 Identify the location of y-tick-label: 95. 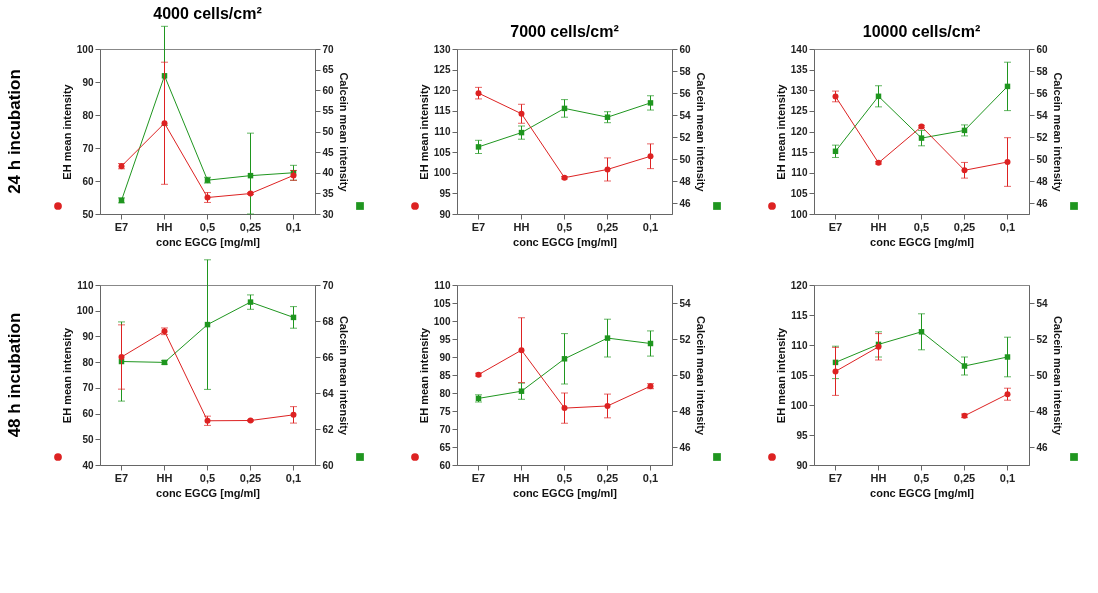
(445, 193).